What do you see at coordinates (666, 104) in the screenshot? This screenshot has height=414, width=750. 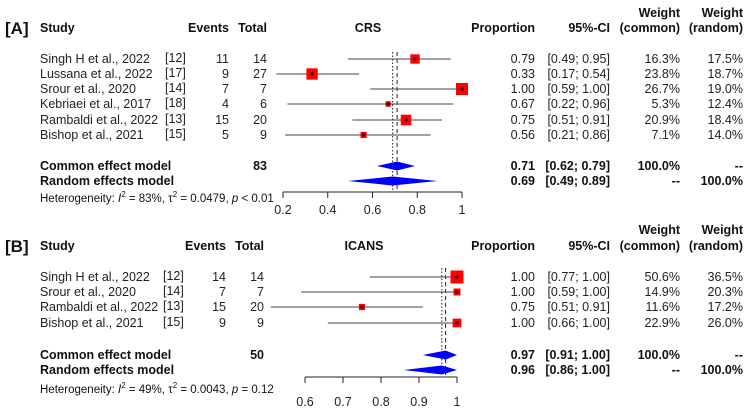 I see `study-weight-common: 5.3%` at bounding box center [666, 104].